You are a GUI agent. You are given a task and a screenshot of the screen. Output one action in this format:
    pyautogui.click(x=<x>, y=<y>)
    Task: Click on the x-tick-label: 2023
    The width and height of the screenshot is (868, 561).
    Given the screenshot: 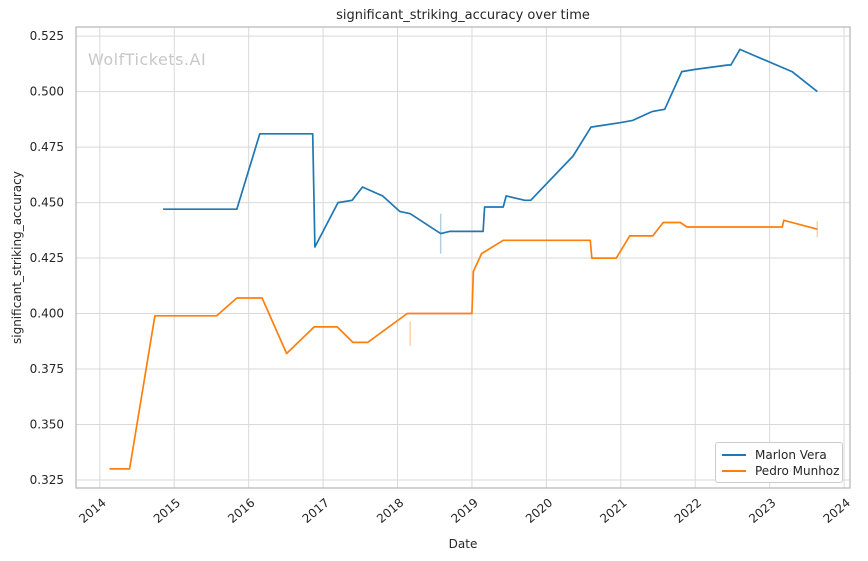 What is the action you would take?
    pyautogui.click(x=762, y=511)
    